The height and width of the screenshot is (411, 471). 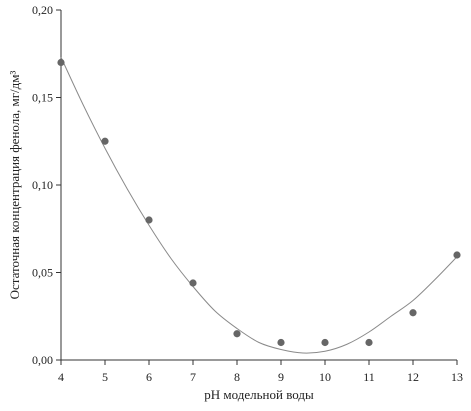 I want to click on x-tick-label: 4, so click(x=61, y=377).